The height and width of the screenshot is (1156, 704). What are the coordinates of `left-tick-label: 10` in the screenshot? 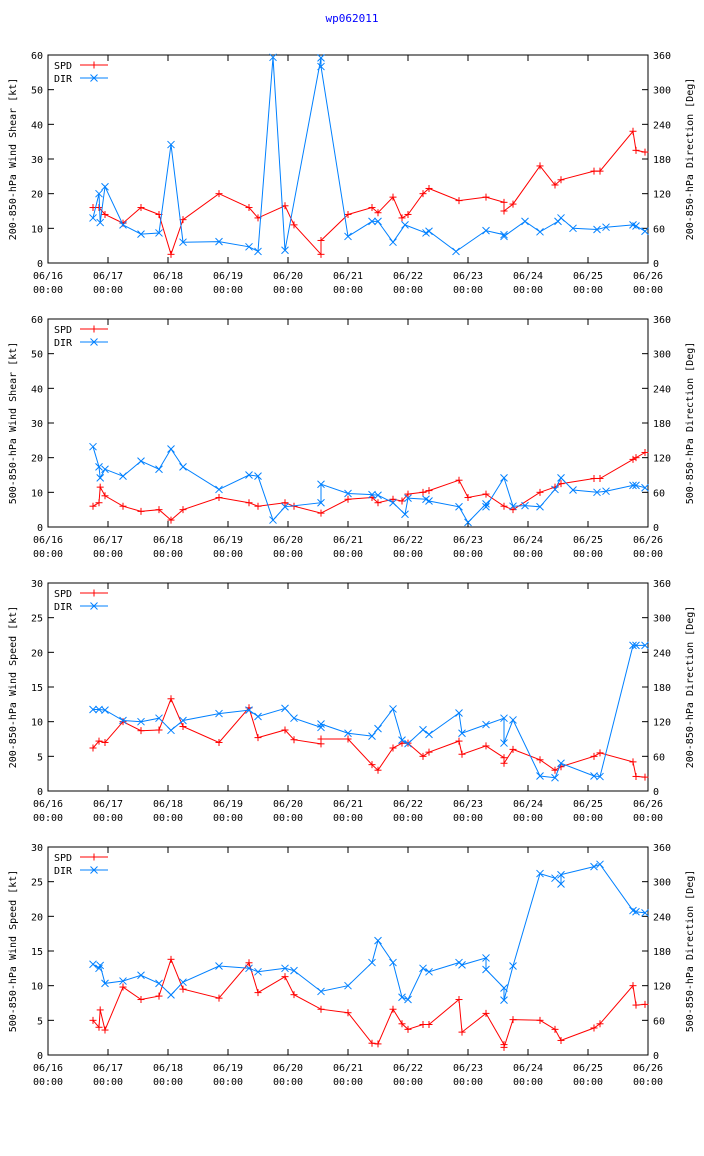 It's located at (37, 987).